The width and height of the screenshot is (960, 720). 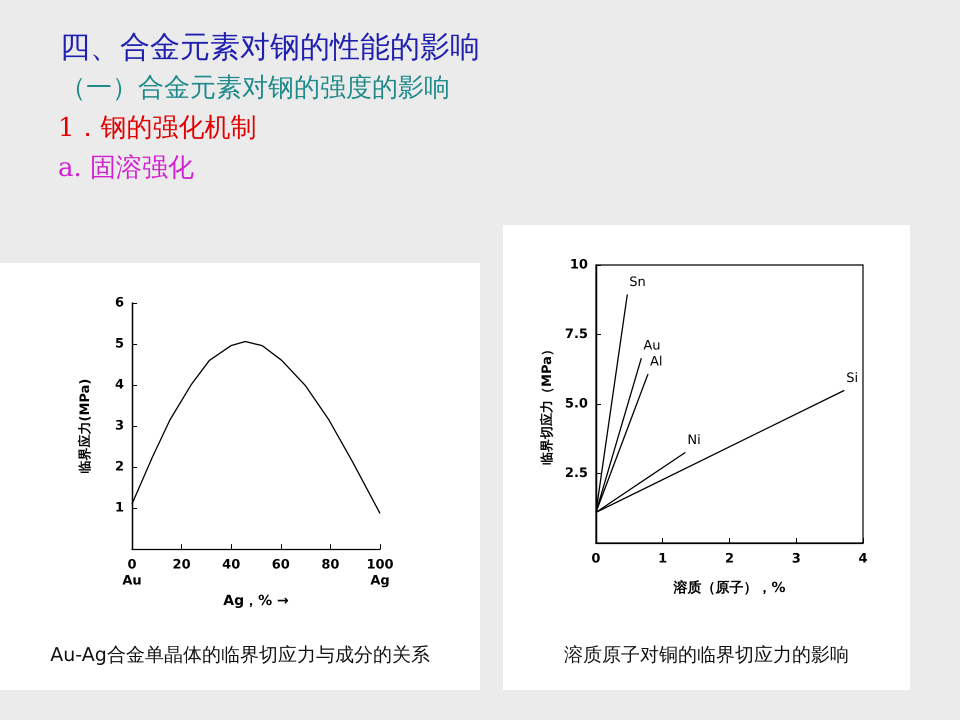 I want to click on series-label: Ni, so click(x=694, y=440).